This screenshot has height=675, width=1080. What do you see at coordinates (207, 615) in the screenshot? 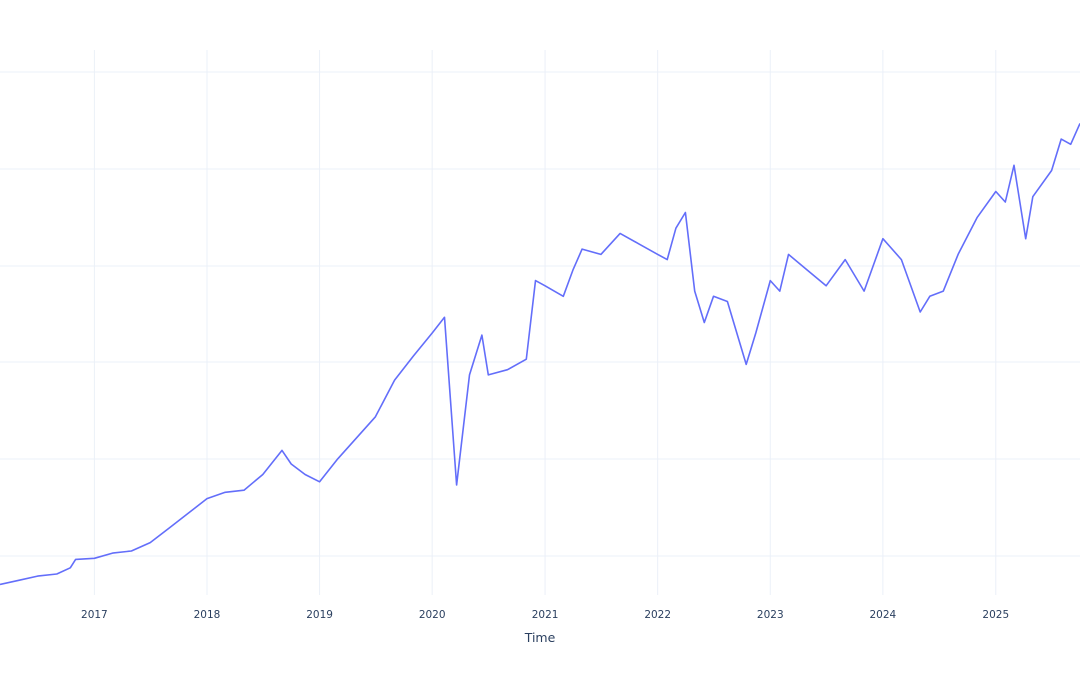
I see `x-tick-label: 2018` at bounding box center [207, 615].